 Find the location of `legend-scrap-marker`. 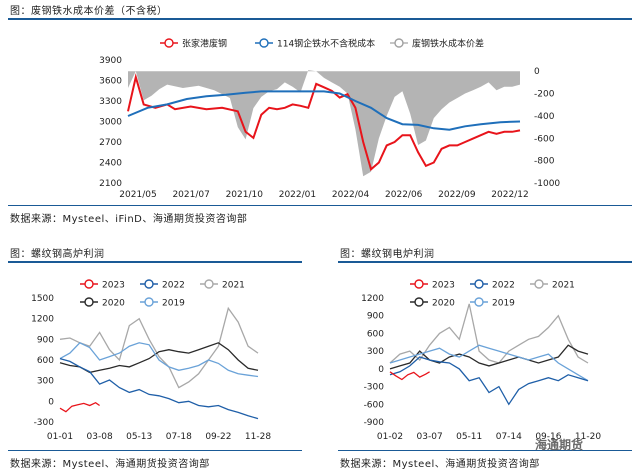

legend-scrap-marker is located at coordinates (169, 43).